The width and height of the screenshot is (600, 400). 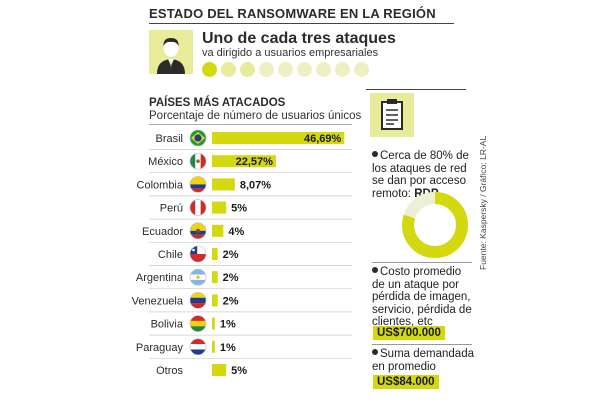 I want to click on rdp-donut, so click(x=435, y=225).